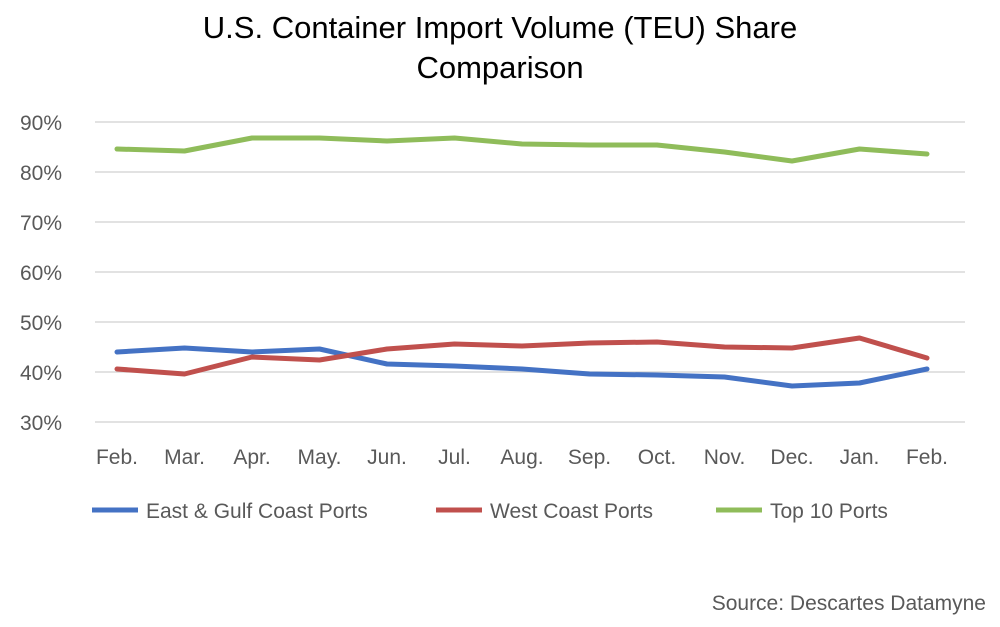  What do you see at coordinates (251, 457) in the screenshot?
I see `x-tick-label: Apr.` at bounding box center [251, 457].